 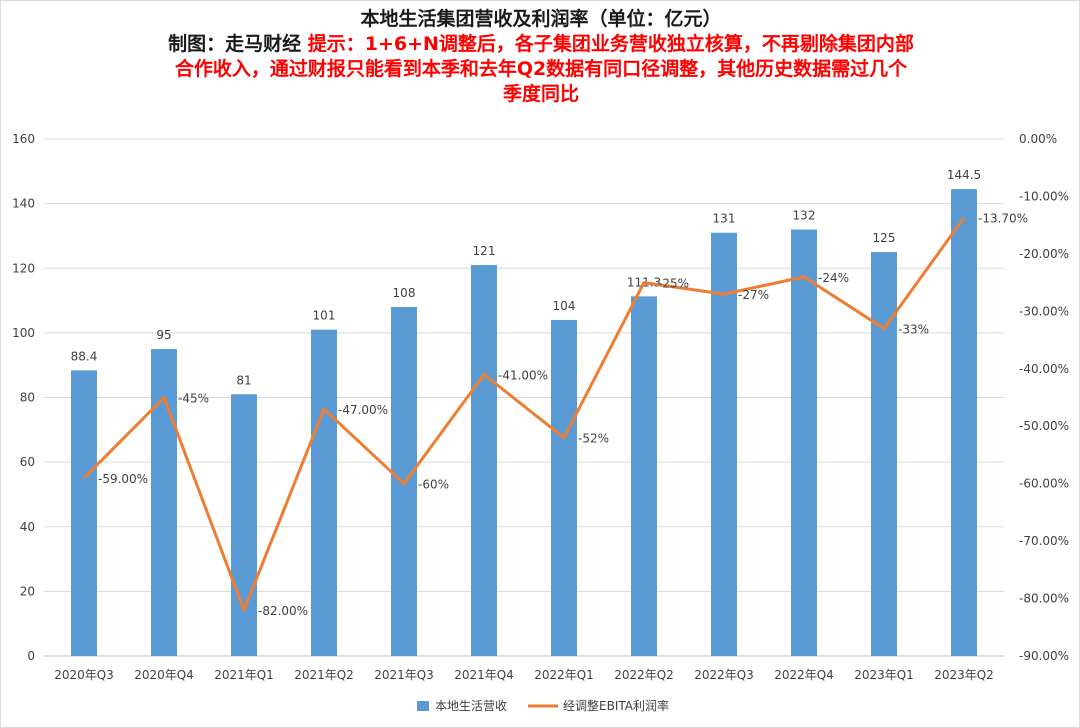 I want to click on y-right-tick-label: -50.00%, so click(x=1044, y=426).